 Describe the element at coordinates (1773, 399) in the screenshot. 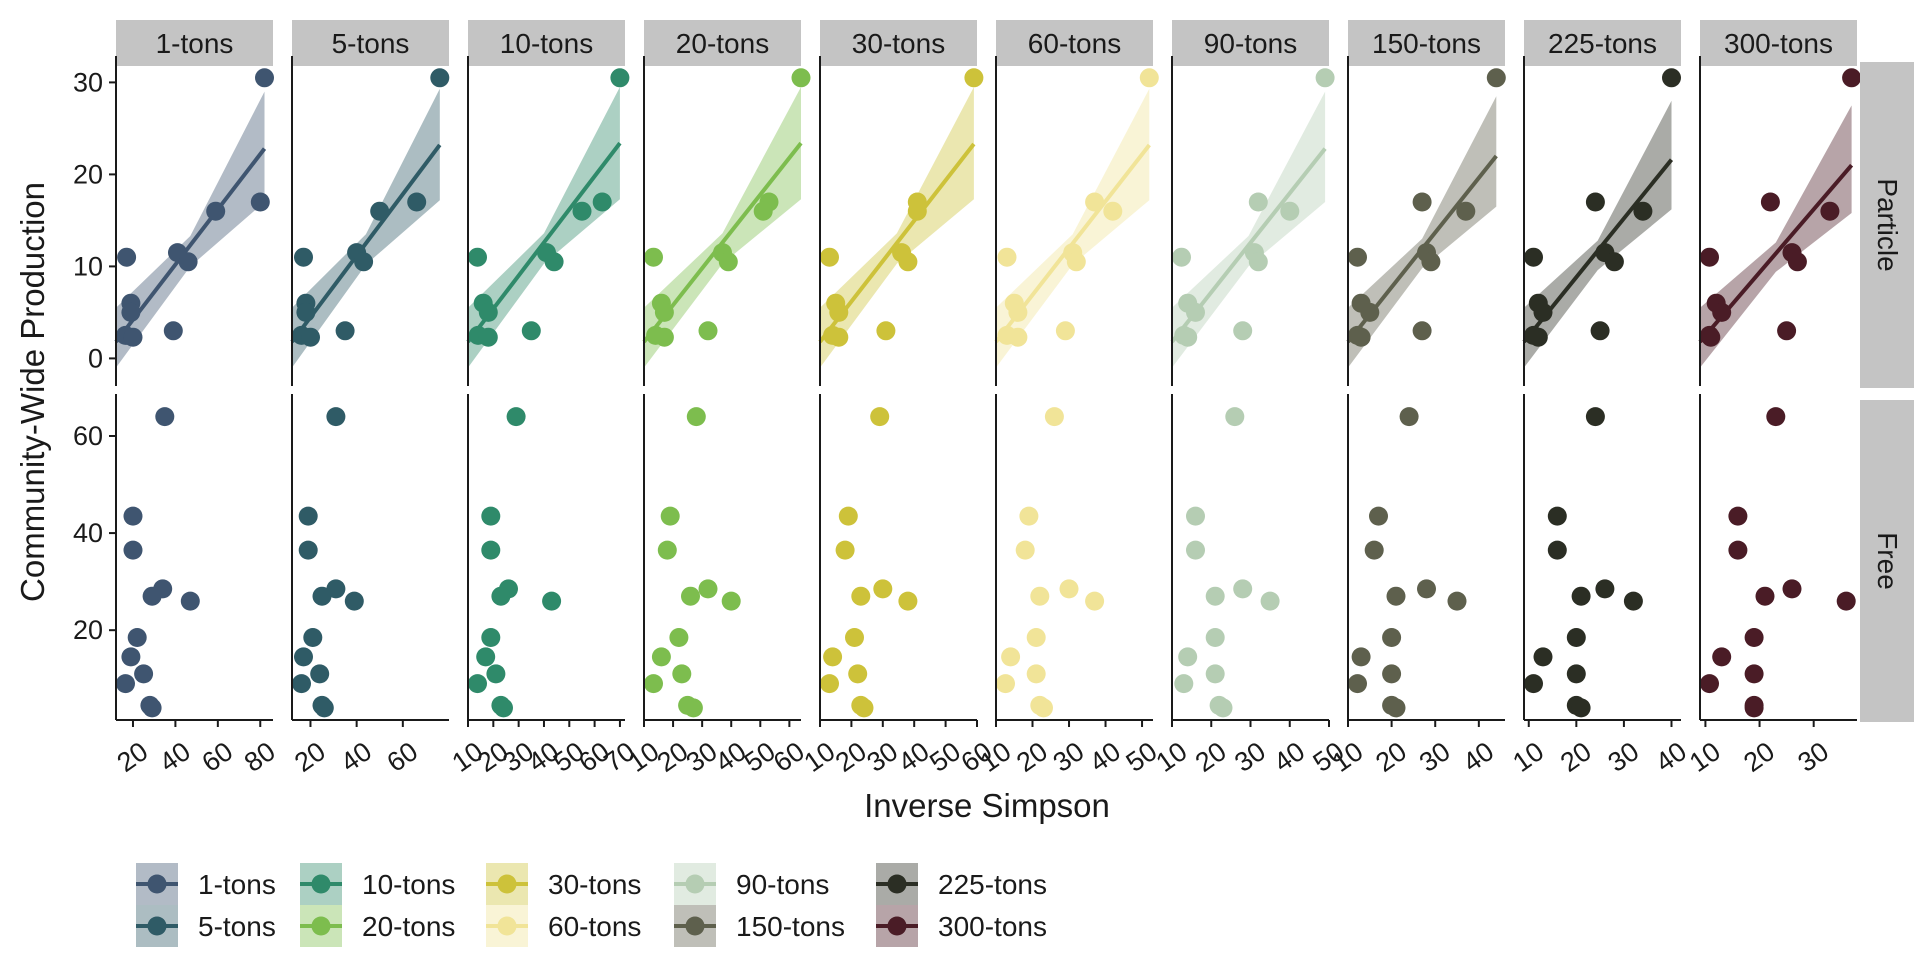

I see `panel-column-300-tons: 300-tons 10 20 30` at that location.